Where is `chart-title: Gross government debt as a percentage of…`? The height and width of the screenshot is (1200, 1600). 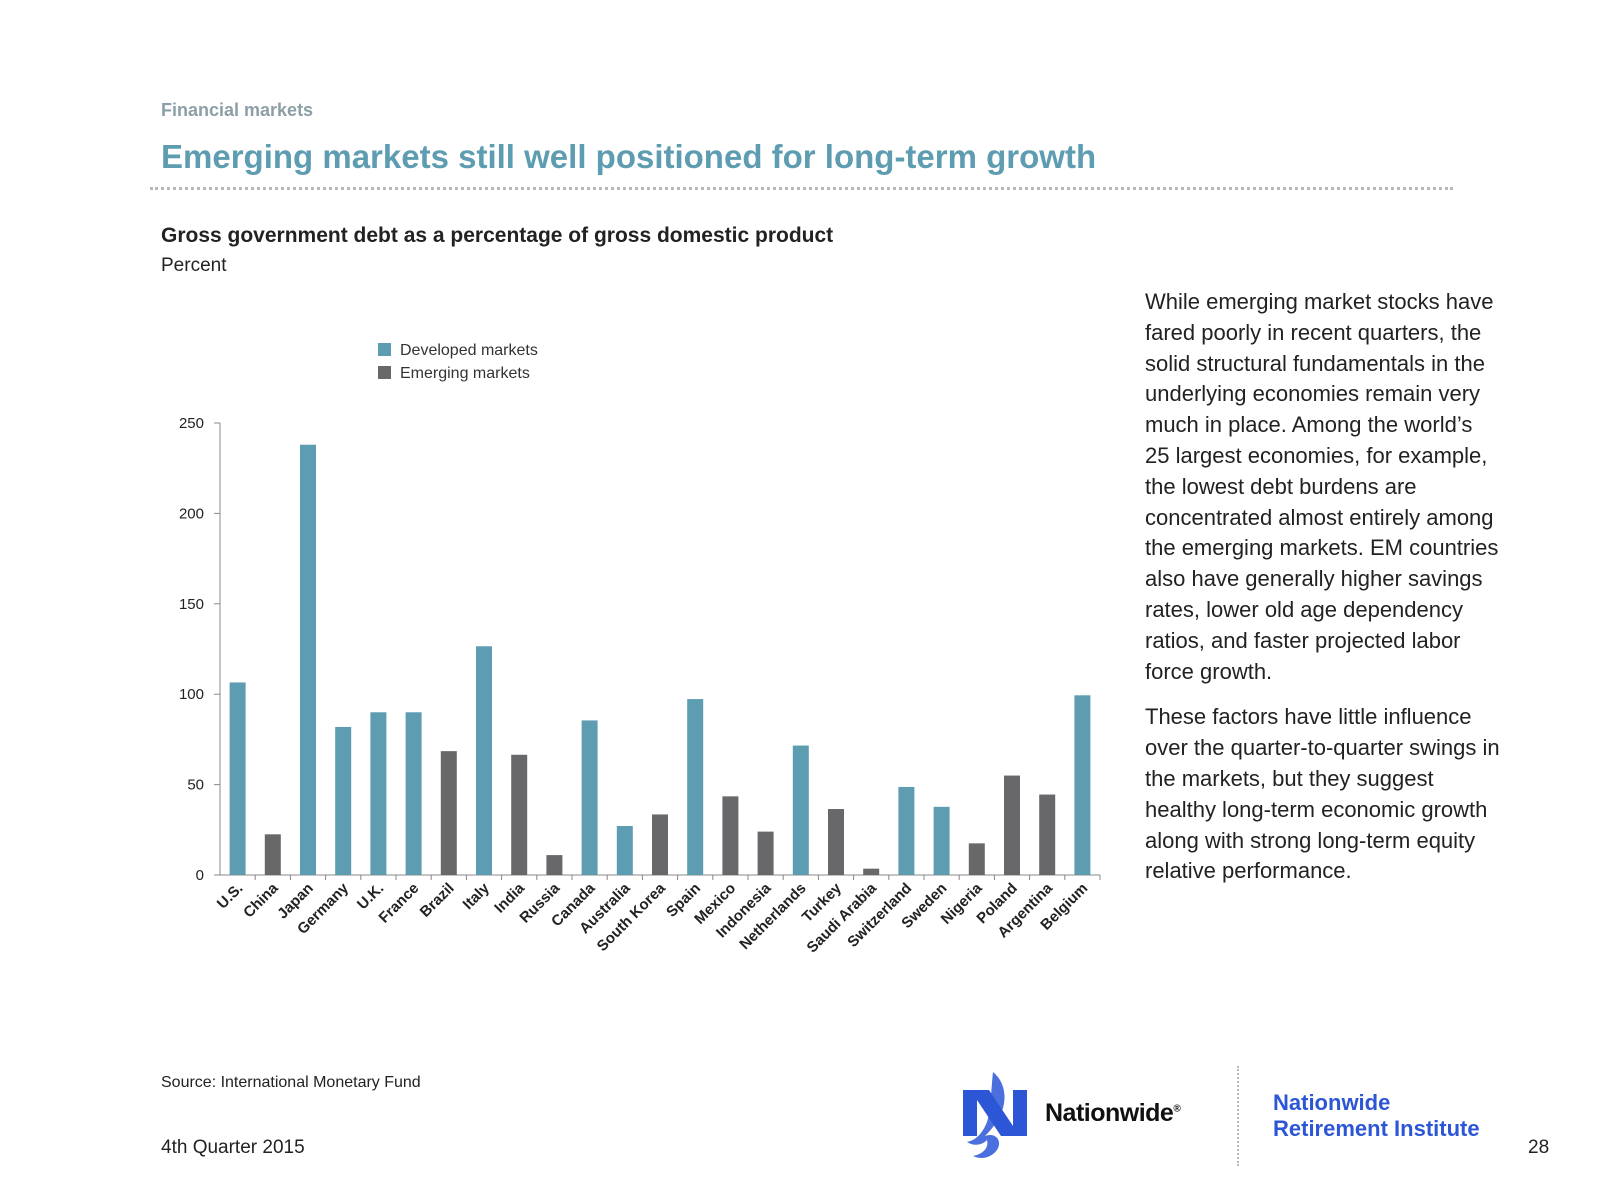 chart-title: Gross government debt as a percentage of… is located at coordinates (497, 235).